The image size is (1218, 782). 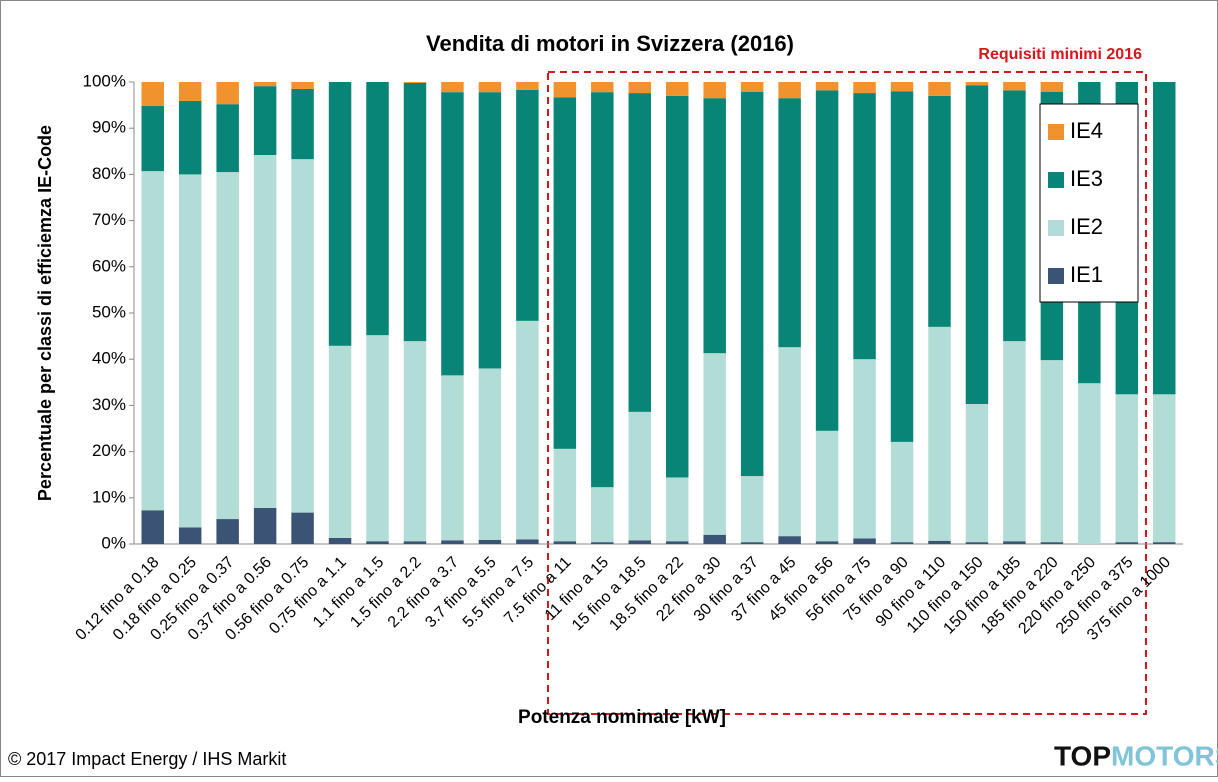 What do you see at coordinates (109, 404) in the screenshot?
I see `y-tick-label: 30%` at bounding box center [109, 404].